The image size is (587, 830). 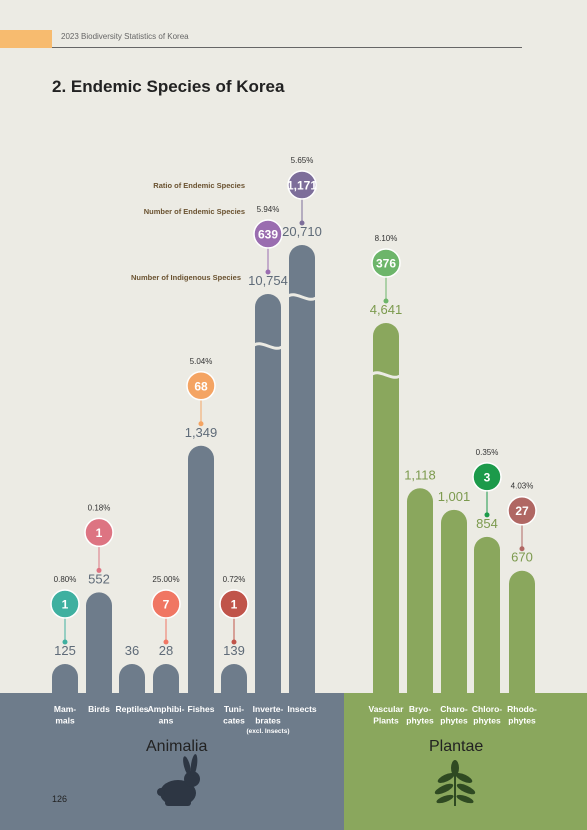 What do you see at coordinates (185, 277) in the screenshot?
I see `indigenous-annotation: Number of Indigenous Species` at bounding box center [185, 277].